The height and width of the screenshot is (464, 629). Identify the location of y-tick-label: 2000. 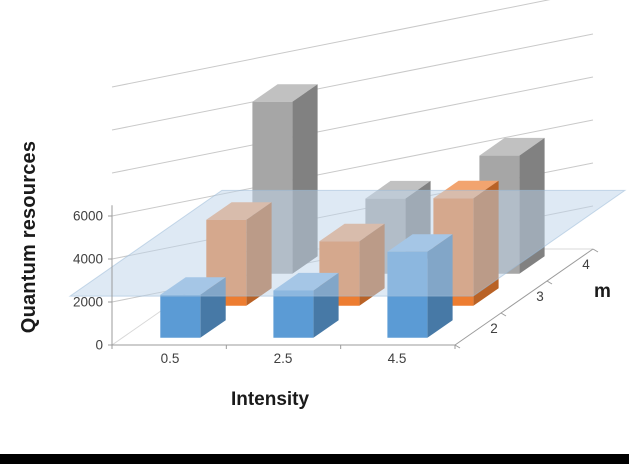
(88, 302).